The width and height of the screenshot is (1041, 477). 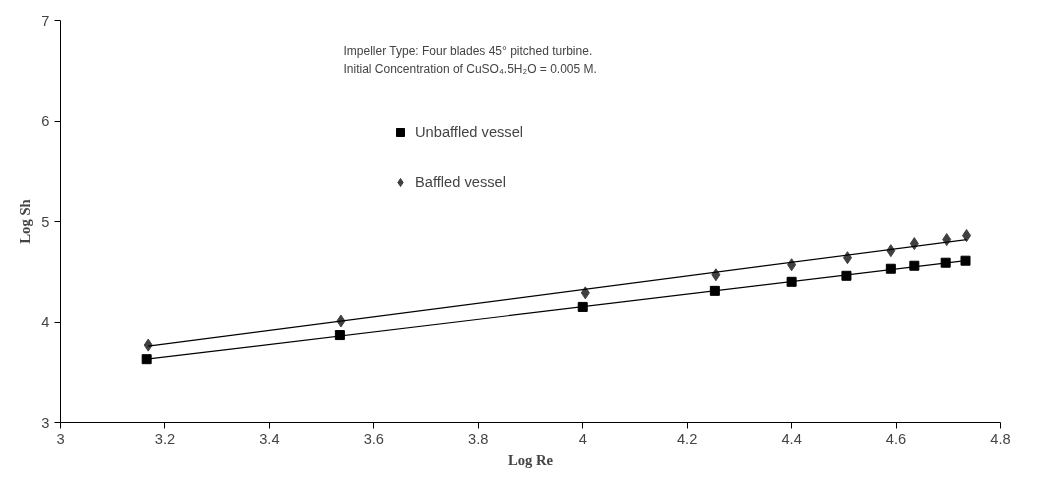 What do you see at coordinates (478, 438) in the screenshot?
I see `x-tick-label: 3.8` at bounding box center [478, 438].